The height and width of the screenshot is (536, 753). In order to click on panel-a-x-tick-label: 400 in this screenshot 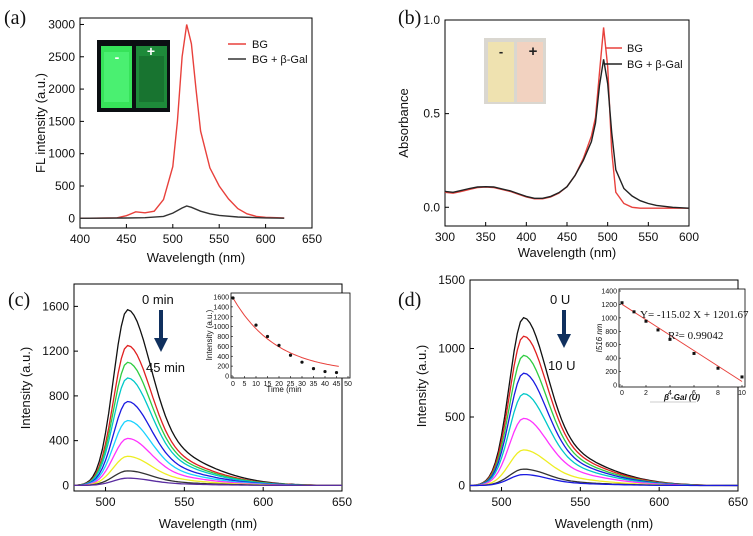, I will do `click(80, 239)`.